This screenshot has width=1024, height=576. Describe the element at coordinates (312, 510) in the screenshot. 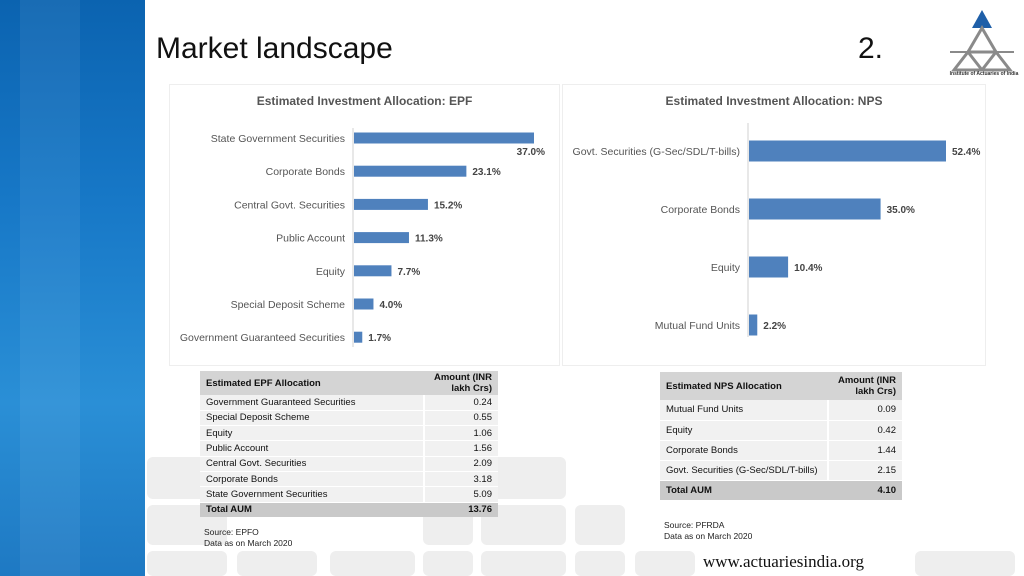

I see `epf-total-label: Total AUM` at that location.